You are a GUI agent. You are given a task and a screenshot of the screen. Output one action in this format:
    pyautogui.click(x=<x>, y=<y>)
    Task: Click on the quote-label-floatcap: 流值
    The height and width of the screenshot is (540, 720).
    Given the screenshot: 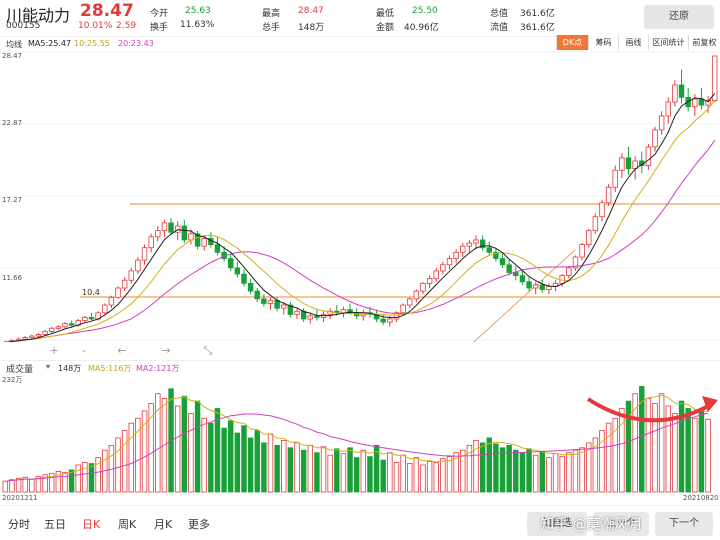 What is the action you would take?
    pyautogui.click(x=499, y=28)
    